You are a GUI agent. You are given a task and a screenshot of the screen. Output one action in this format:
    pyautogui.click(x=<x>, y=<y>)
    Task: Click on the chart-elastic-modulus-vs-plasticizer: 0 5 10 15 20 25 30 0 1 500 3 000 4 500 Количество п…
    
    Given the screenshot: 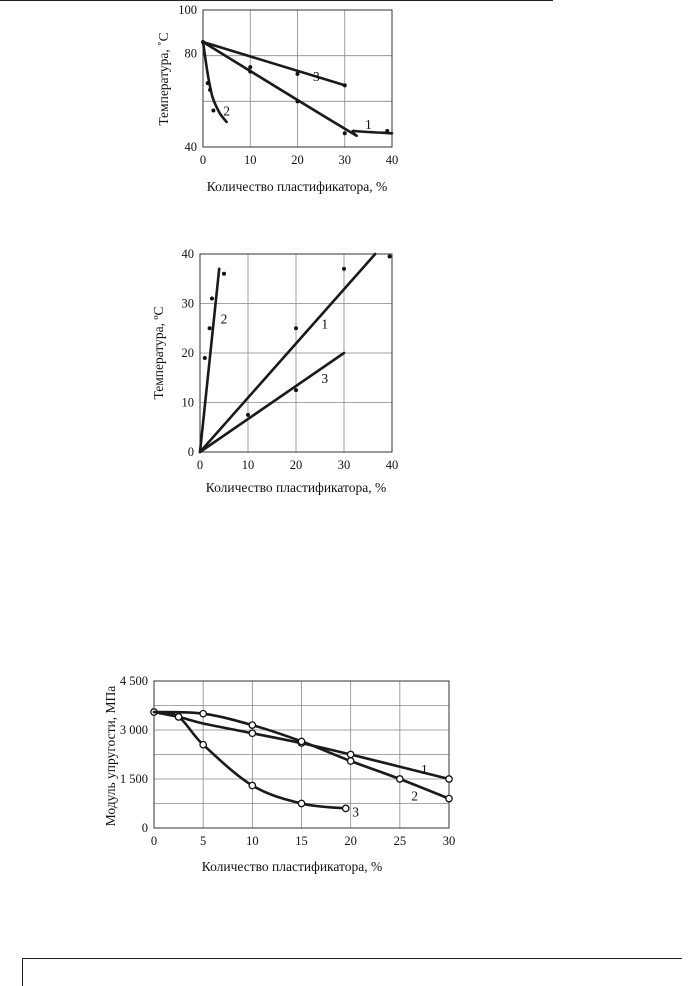 What is the action you would take?
    pyautogui.click(x=279, y=774)
    